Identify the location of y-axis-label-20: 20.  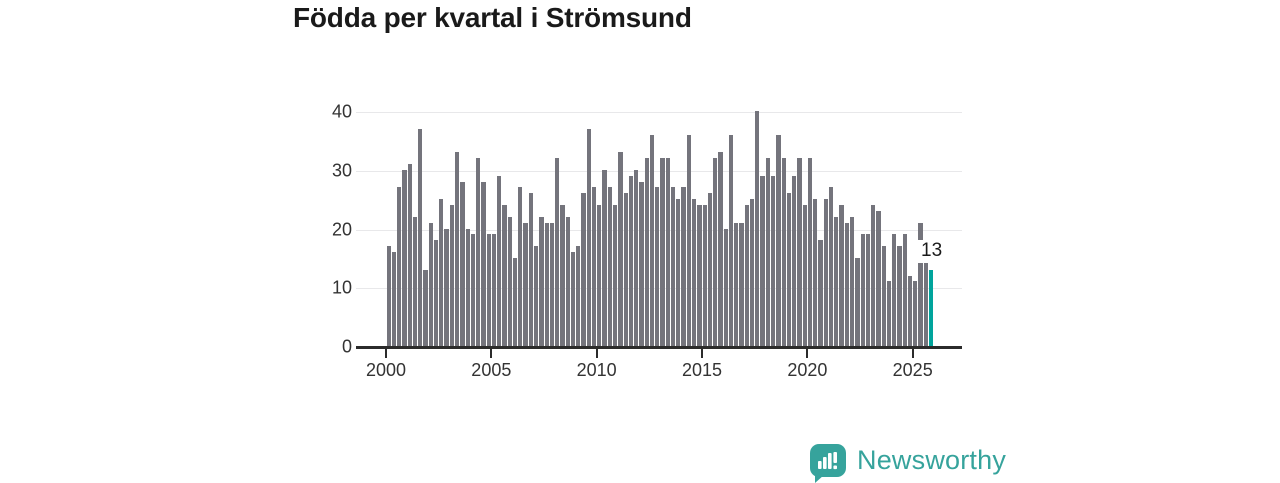
(341, 229).